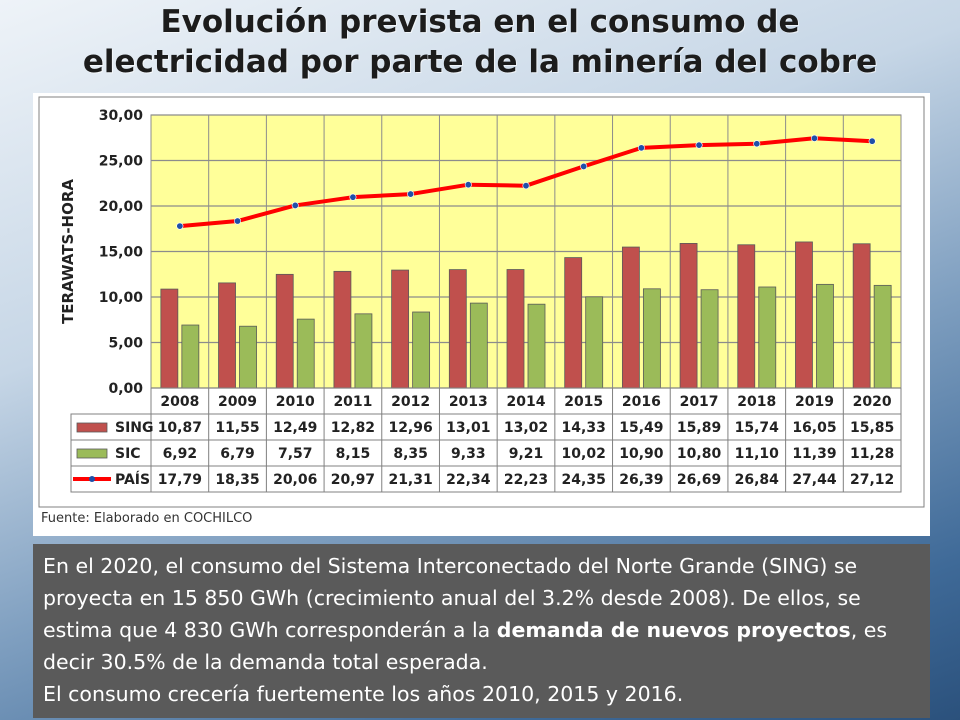 This screenshot has width=960, height=720. Describe the element at coordinates (410, 402) in the screenshot. I see `x-tick-label: 2012` at that location.